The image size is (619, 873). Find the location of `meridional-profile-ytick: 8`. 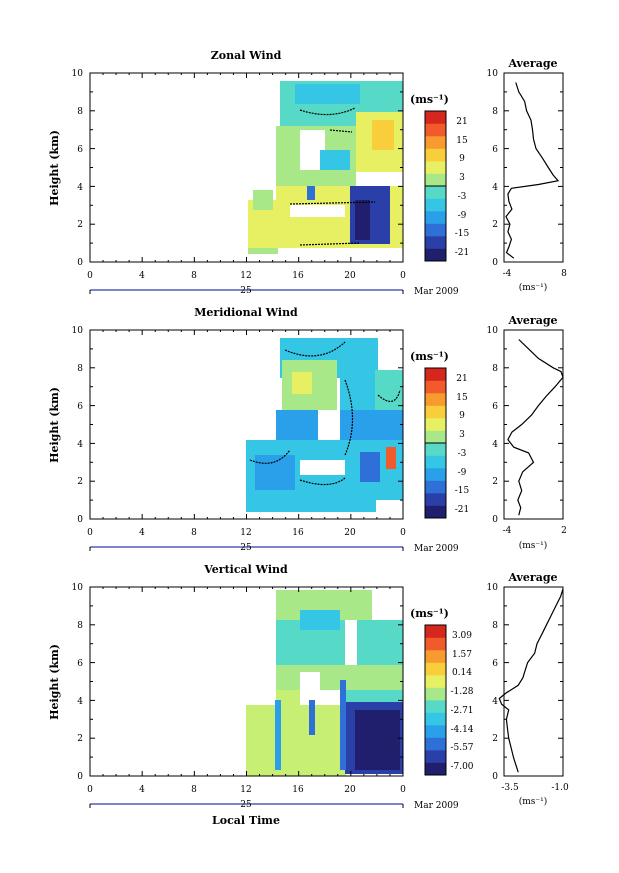

meridional-profile-ytick: 8 is located at coordinates (495, 369).